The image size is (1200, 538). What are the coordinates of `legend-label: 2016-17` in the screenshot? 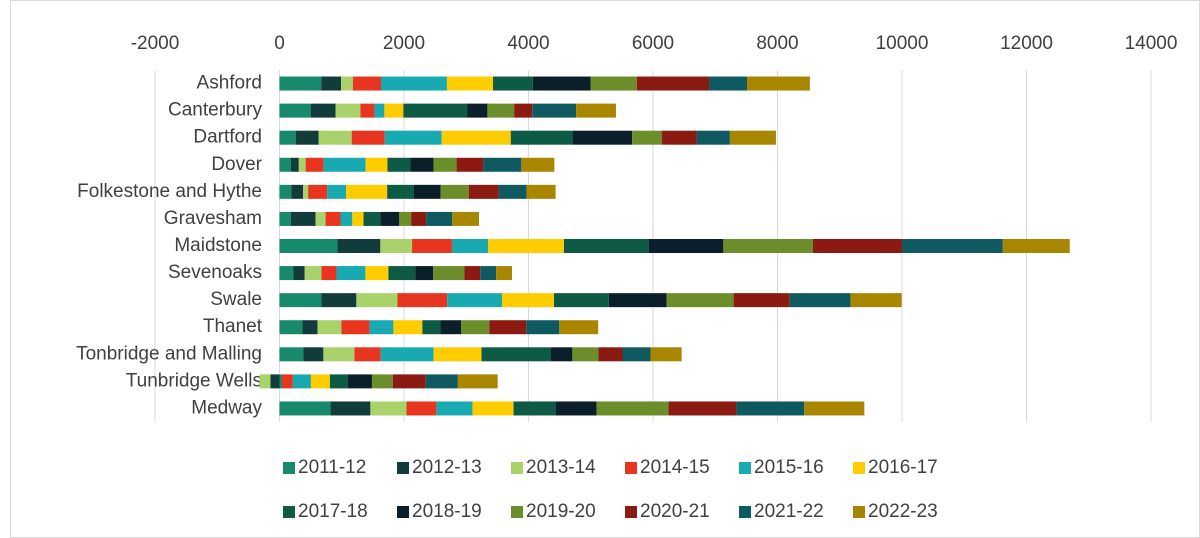 It's located at (903, 467).